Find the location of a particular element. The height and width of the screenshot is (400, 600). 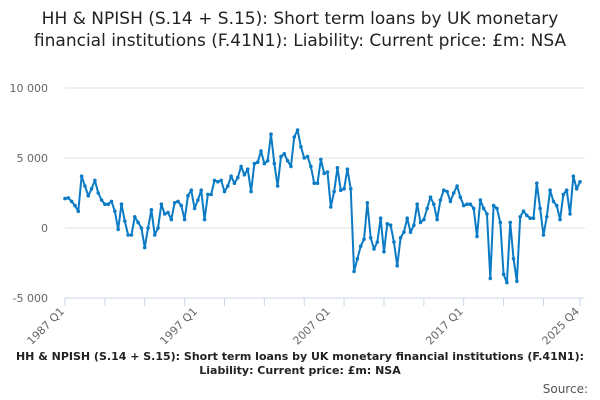

y-tick-label: 0 is located at coordinates (44, 228).